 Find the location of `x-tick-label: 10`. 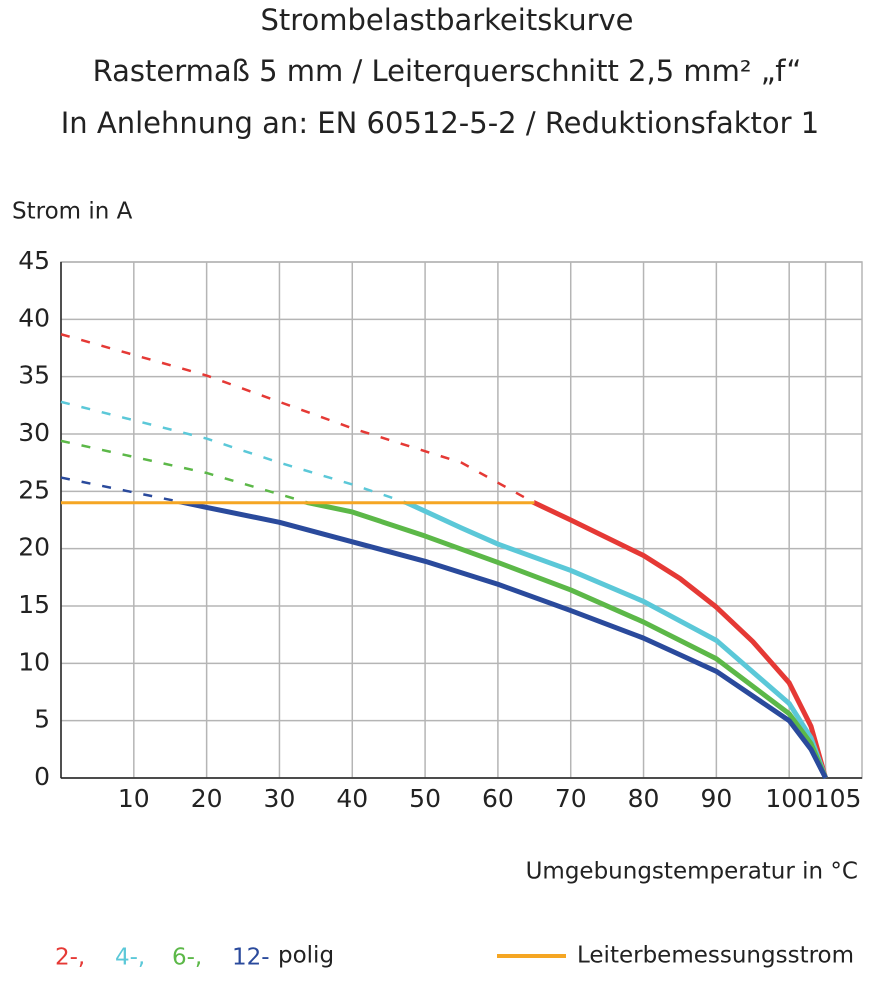

x-tick-label: 10 is located at coordinates (134, 798).